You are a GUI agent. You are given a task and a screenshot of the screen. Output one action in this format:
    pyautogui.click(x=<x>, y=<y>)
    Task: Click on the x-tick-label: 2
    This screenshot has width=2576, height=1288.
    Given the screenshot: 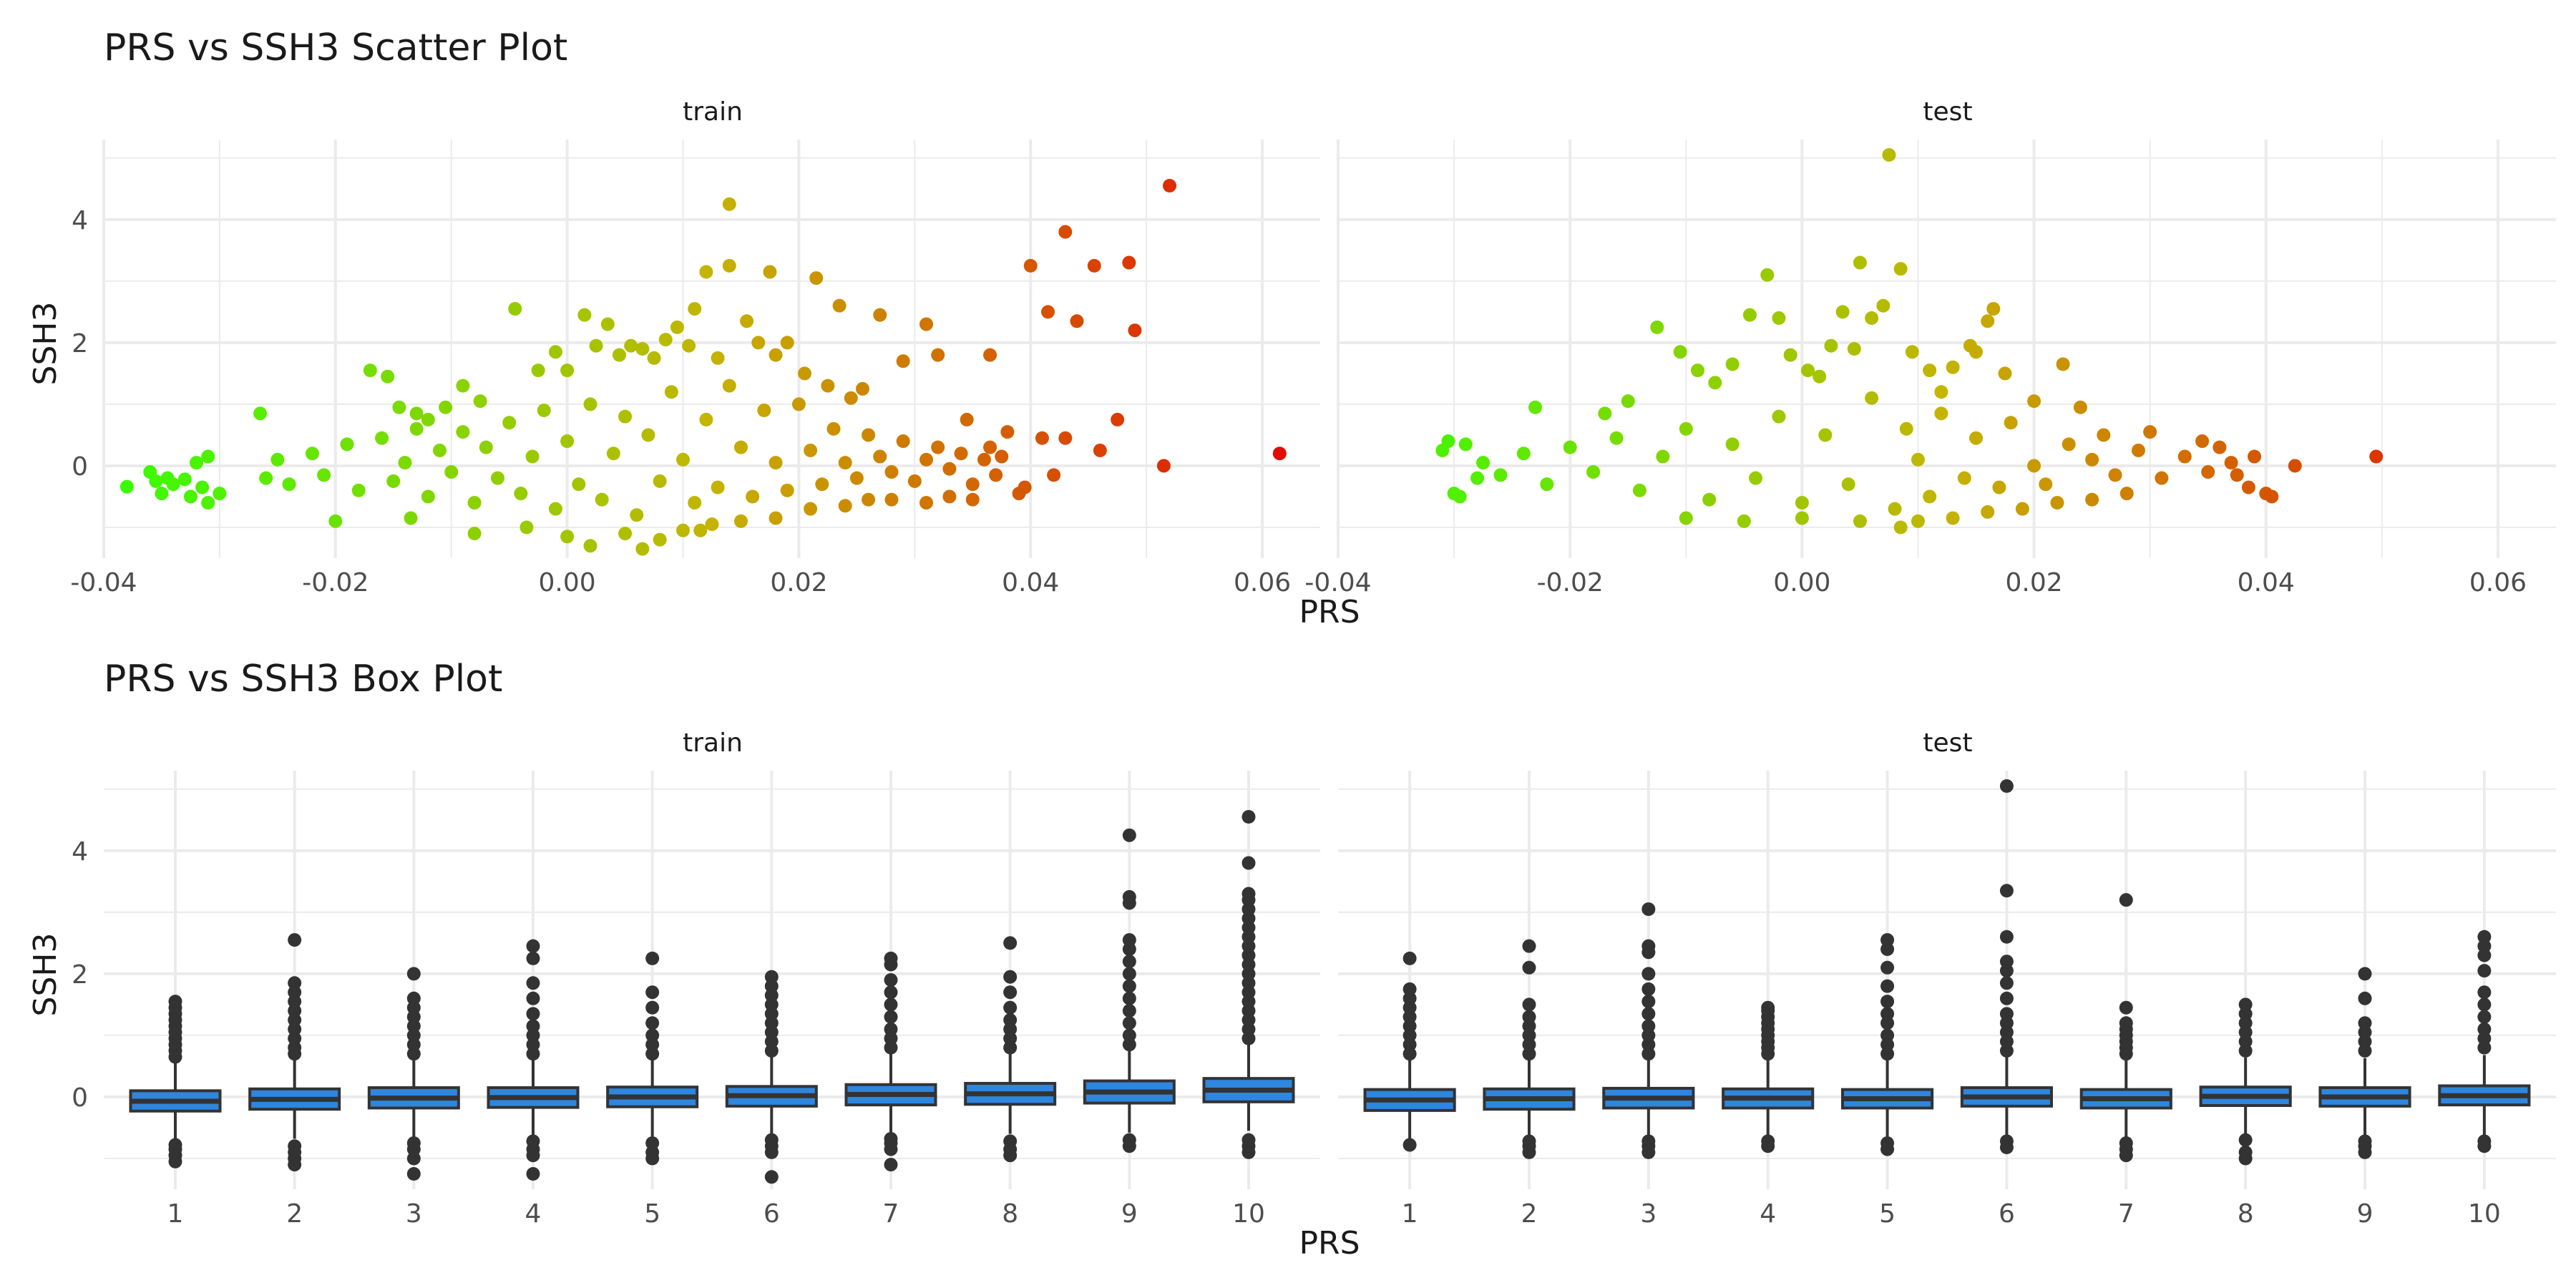 What is the action you would take?
    pyautogui.click(x=294, y=1214)
    